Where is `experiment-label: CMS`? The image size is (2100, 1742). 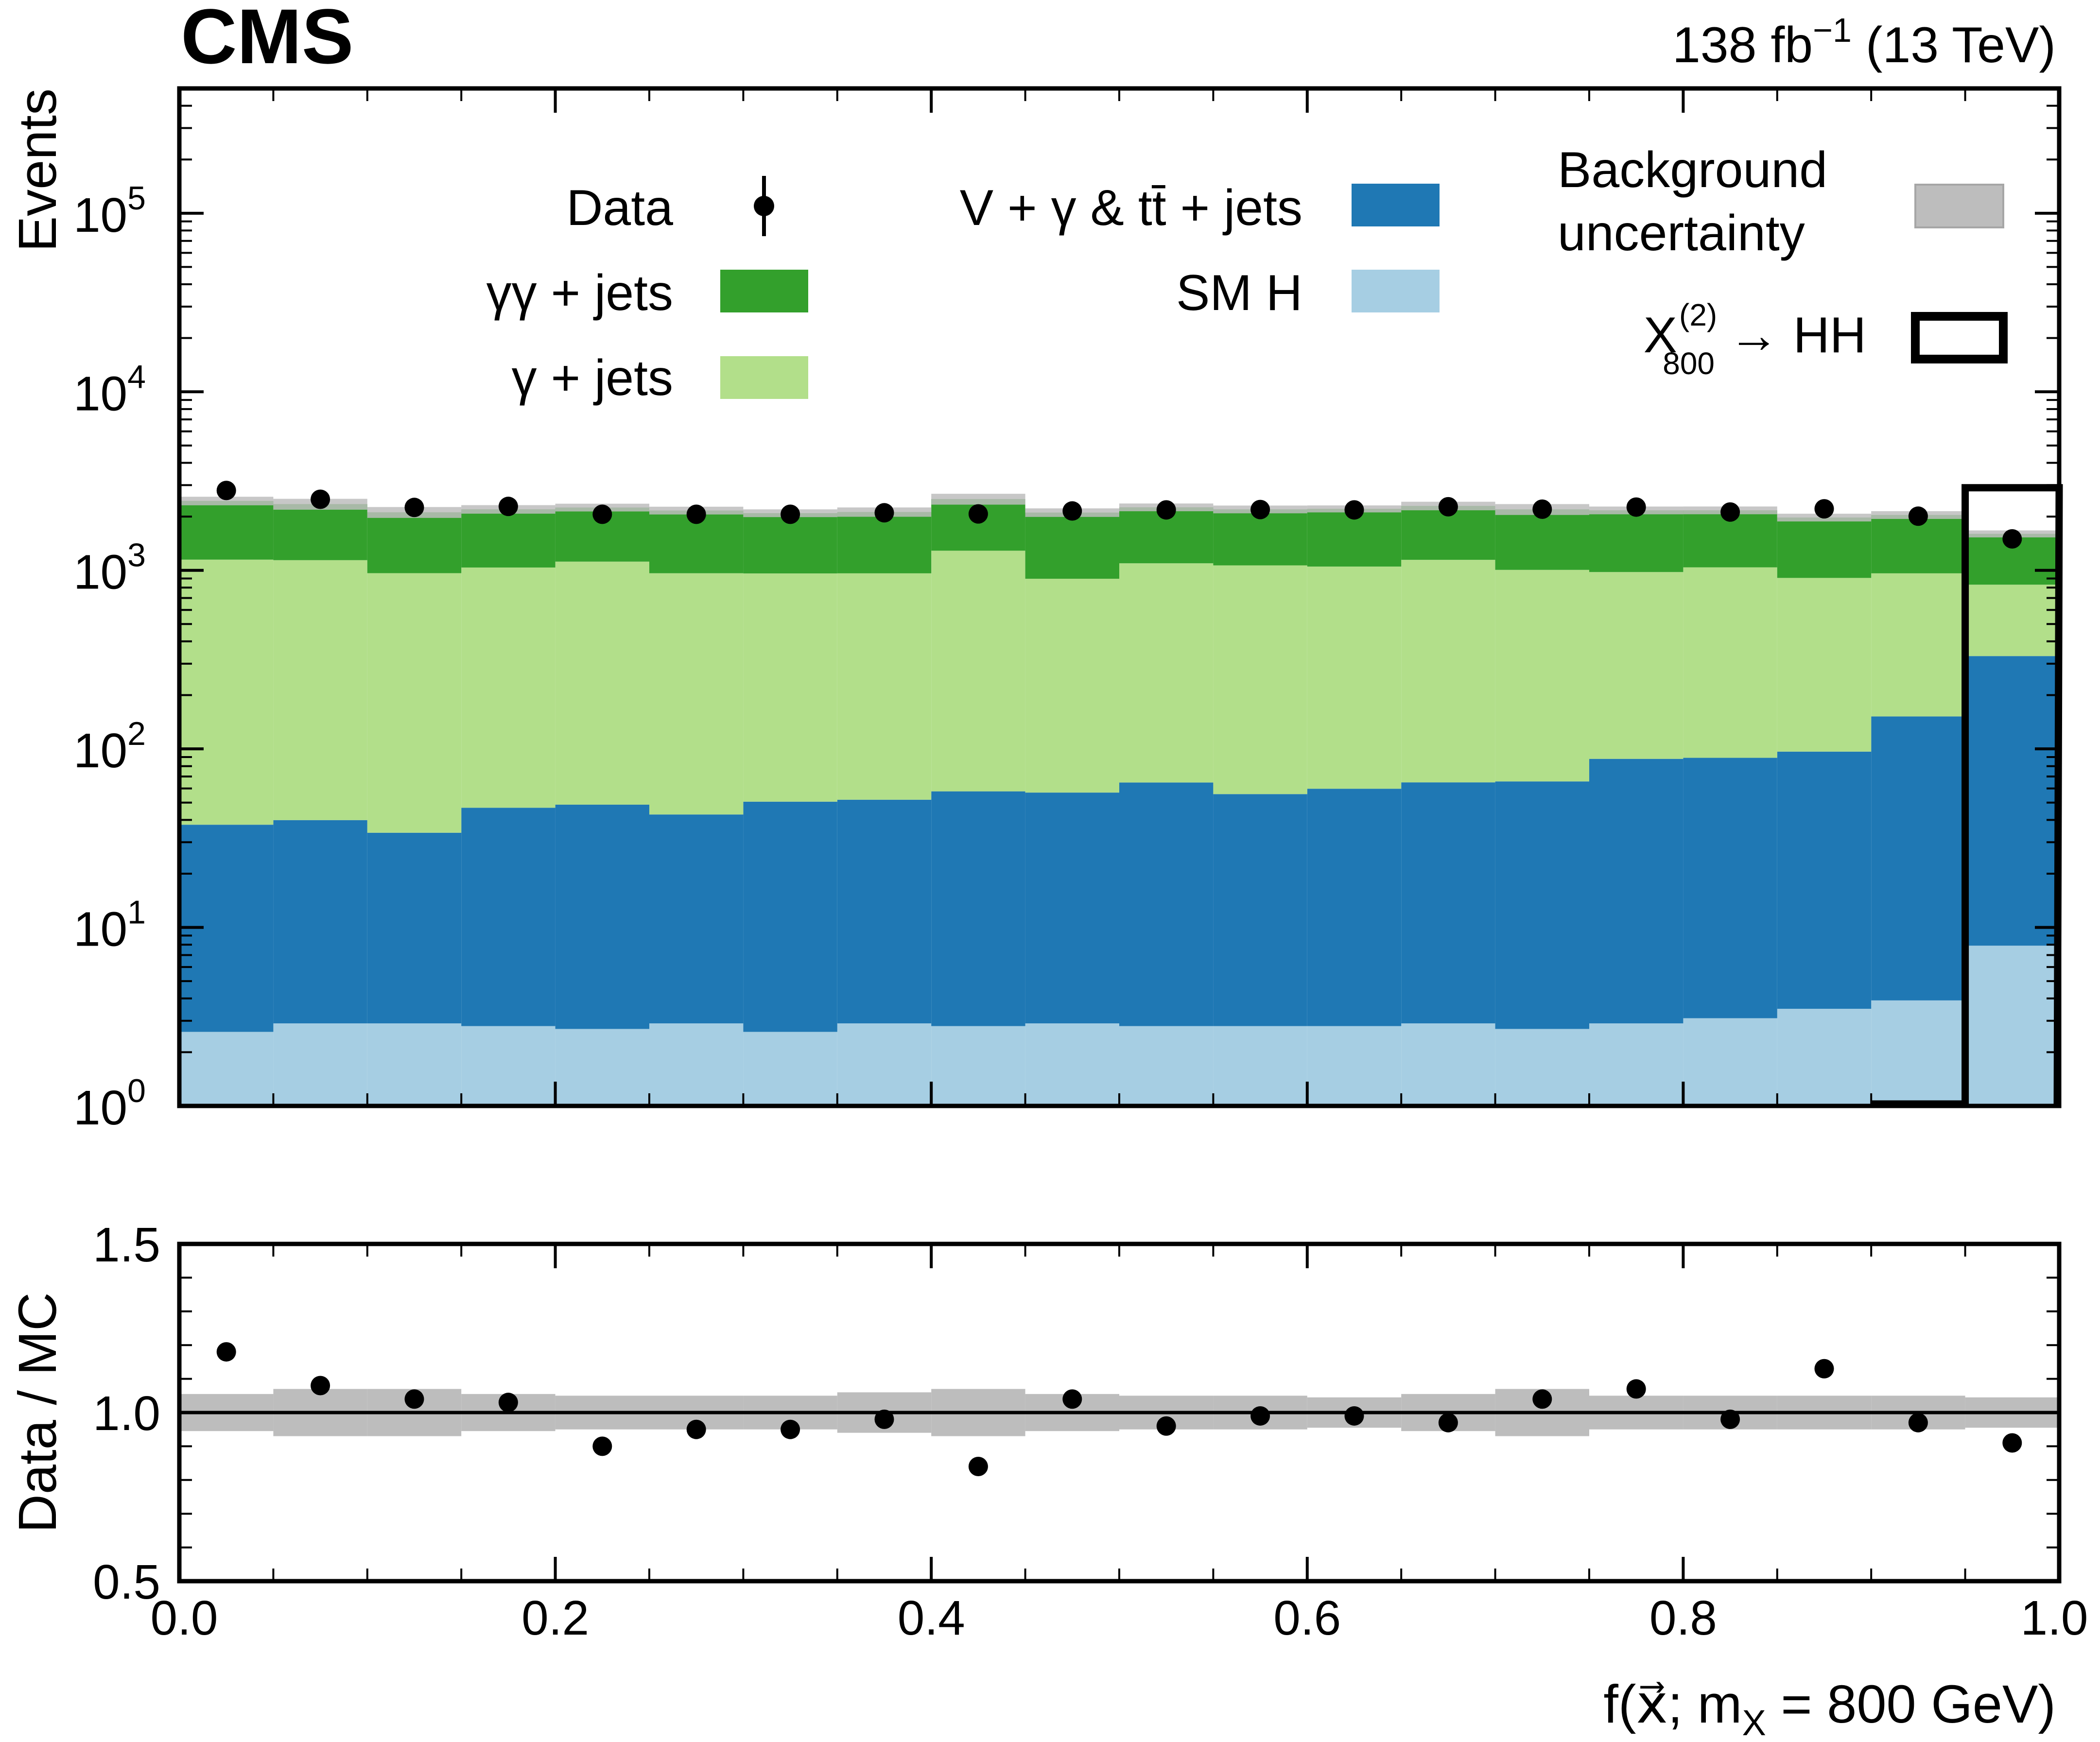
experiment-label: CMS is located at coordinates (267, 40).